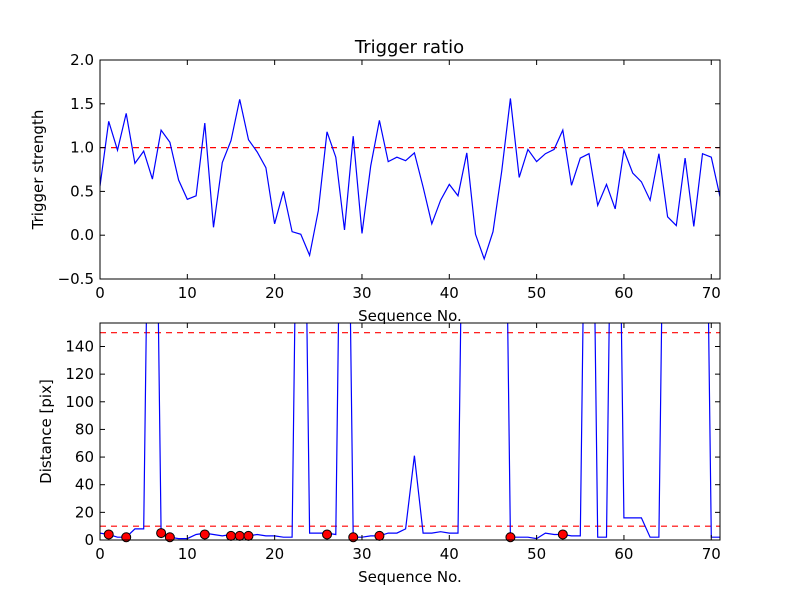  What do you see at coordinates (82, 60) in the screenshot?
I see `y-tick-label: 2.0` at bounding box center [82, 60].